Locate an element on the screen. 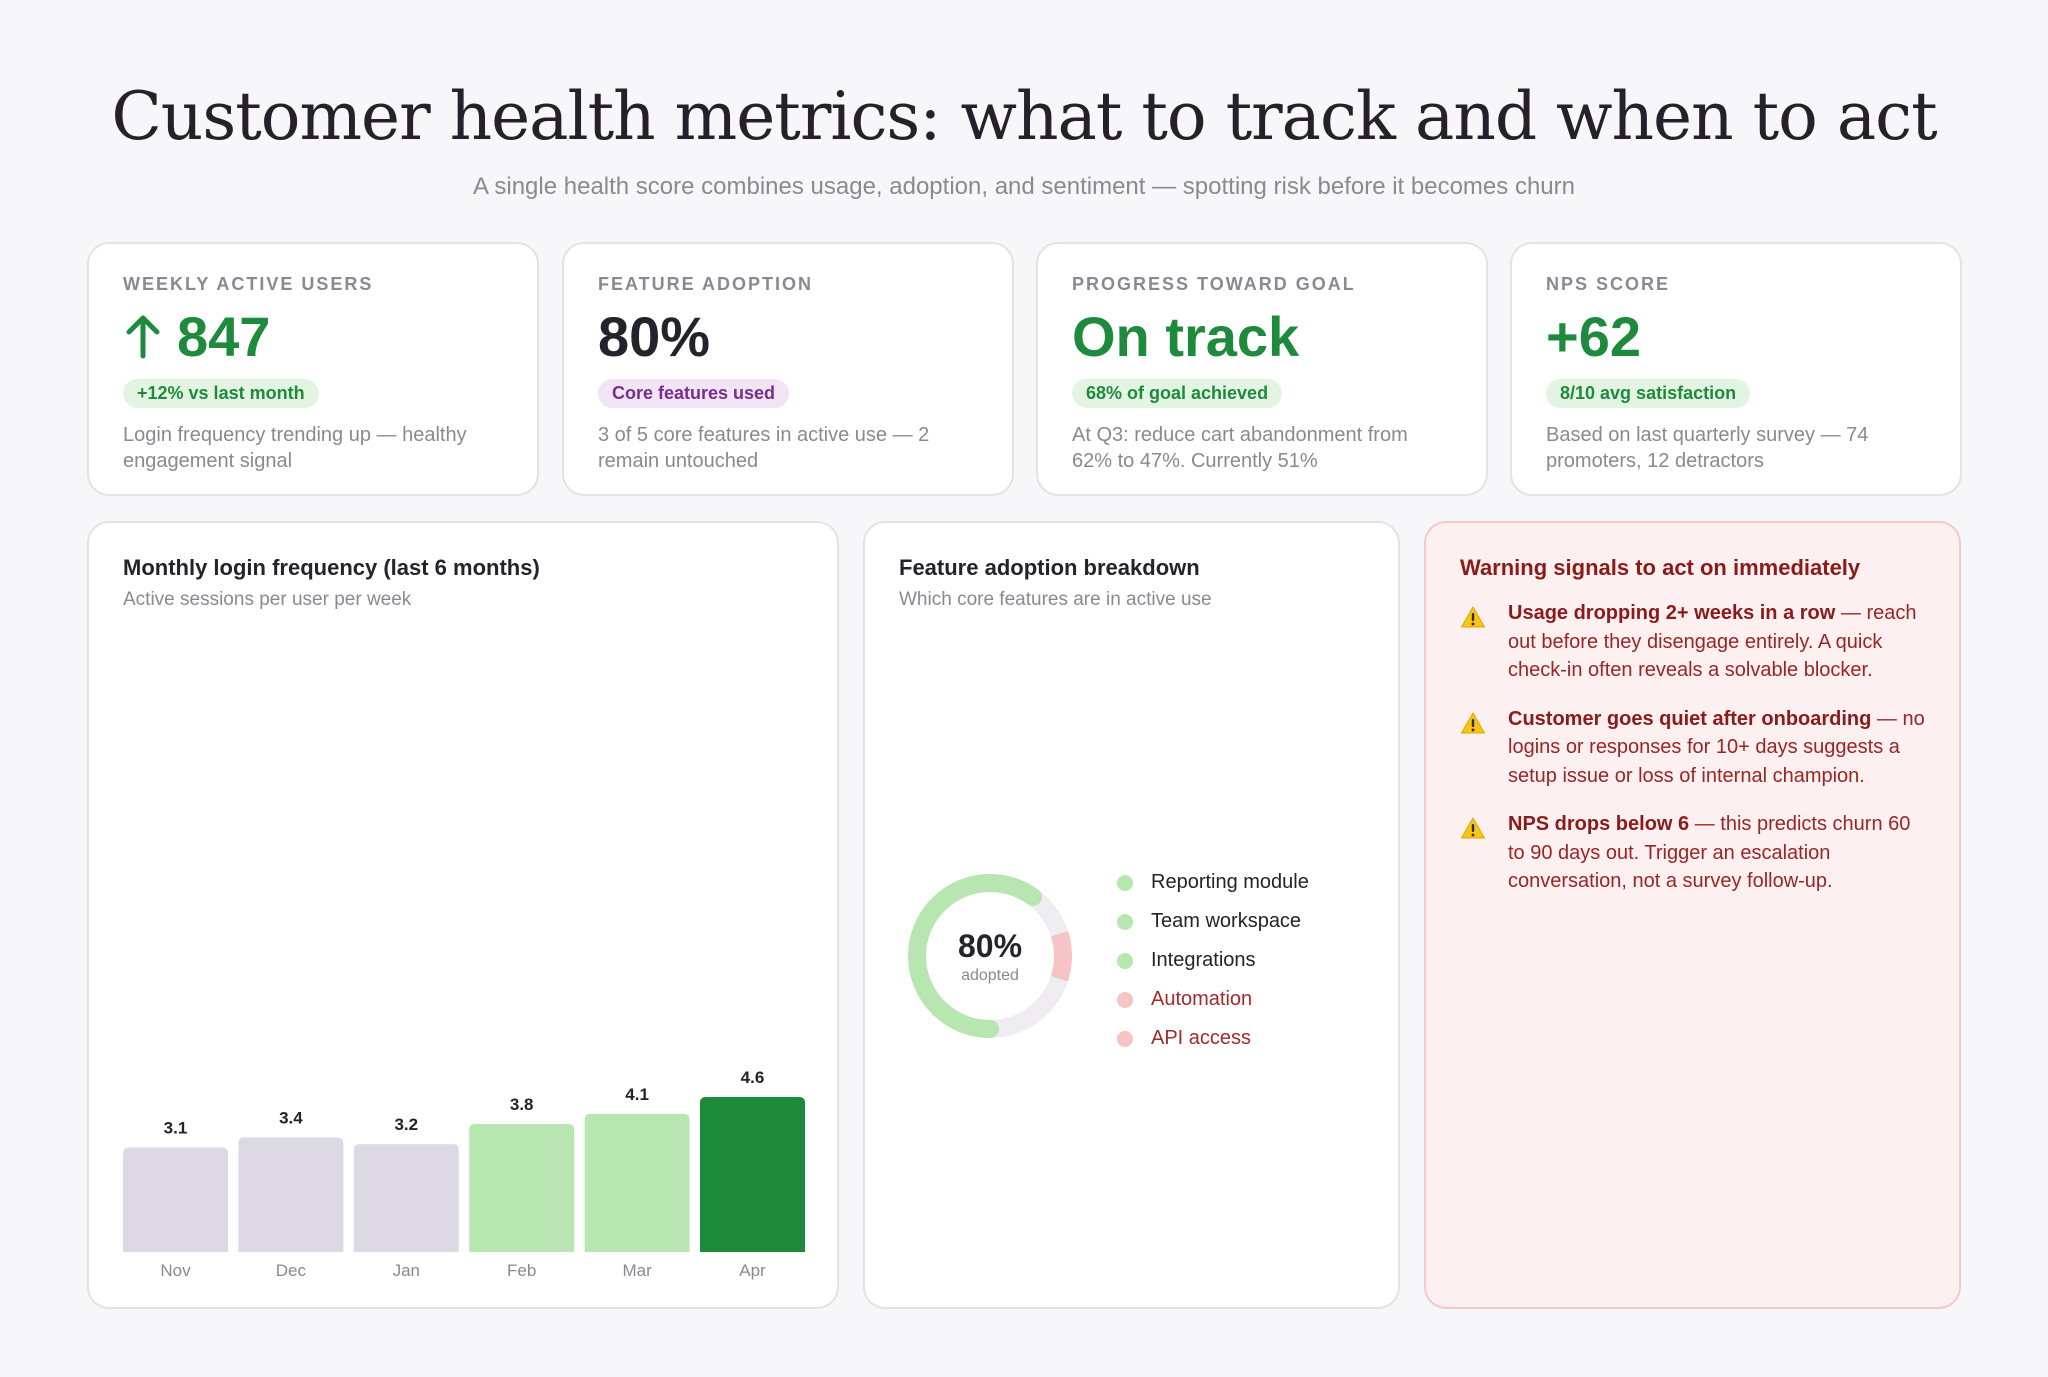  legend-item: Team workspace is located at coordinates (1213, 921).